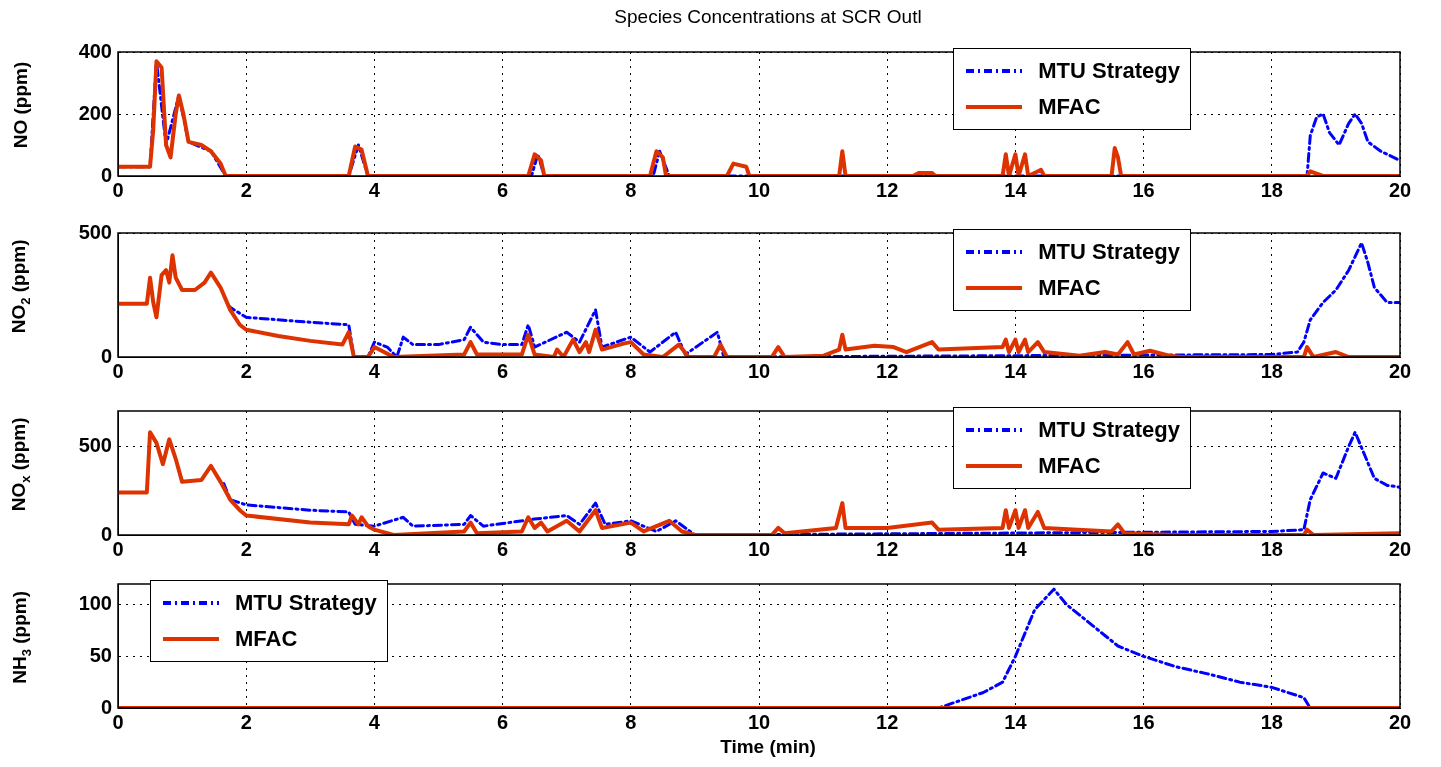 The image size is (1441, 767). I want to click on y-axis-title: NO (ppm), so click(21, 105).